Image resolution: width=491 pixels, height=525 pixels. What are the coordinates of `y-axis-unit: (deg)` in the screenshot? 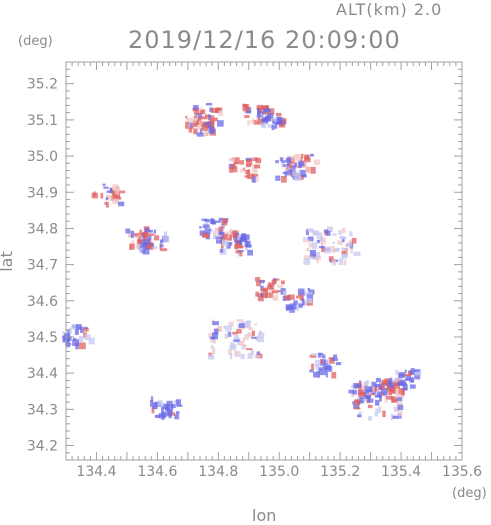 It's located at (35, 41).